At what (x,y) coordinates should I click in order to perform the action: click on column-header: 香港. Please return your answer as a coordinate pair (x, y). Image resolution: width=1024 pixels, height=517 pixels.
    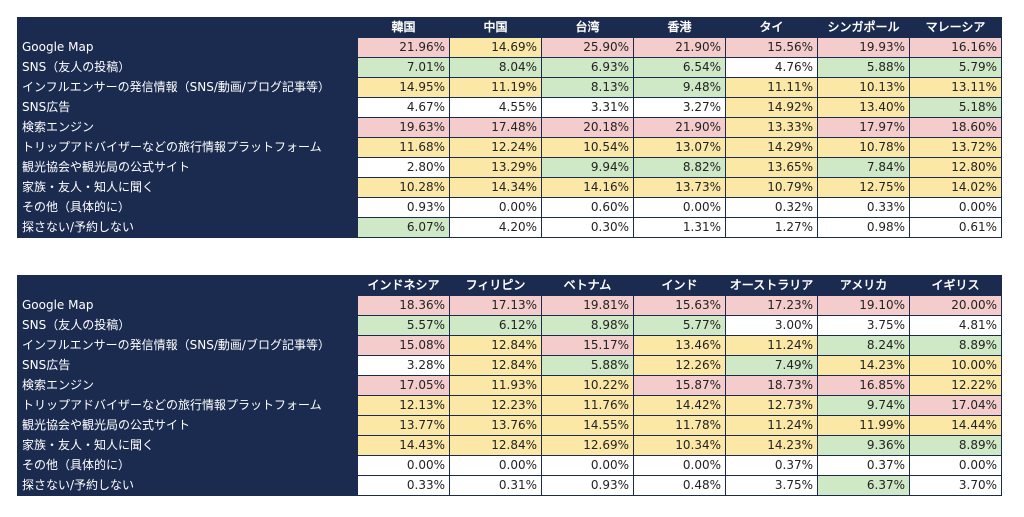
    Looking at the image, I should click on (679, 27).